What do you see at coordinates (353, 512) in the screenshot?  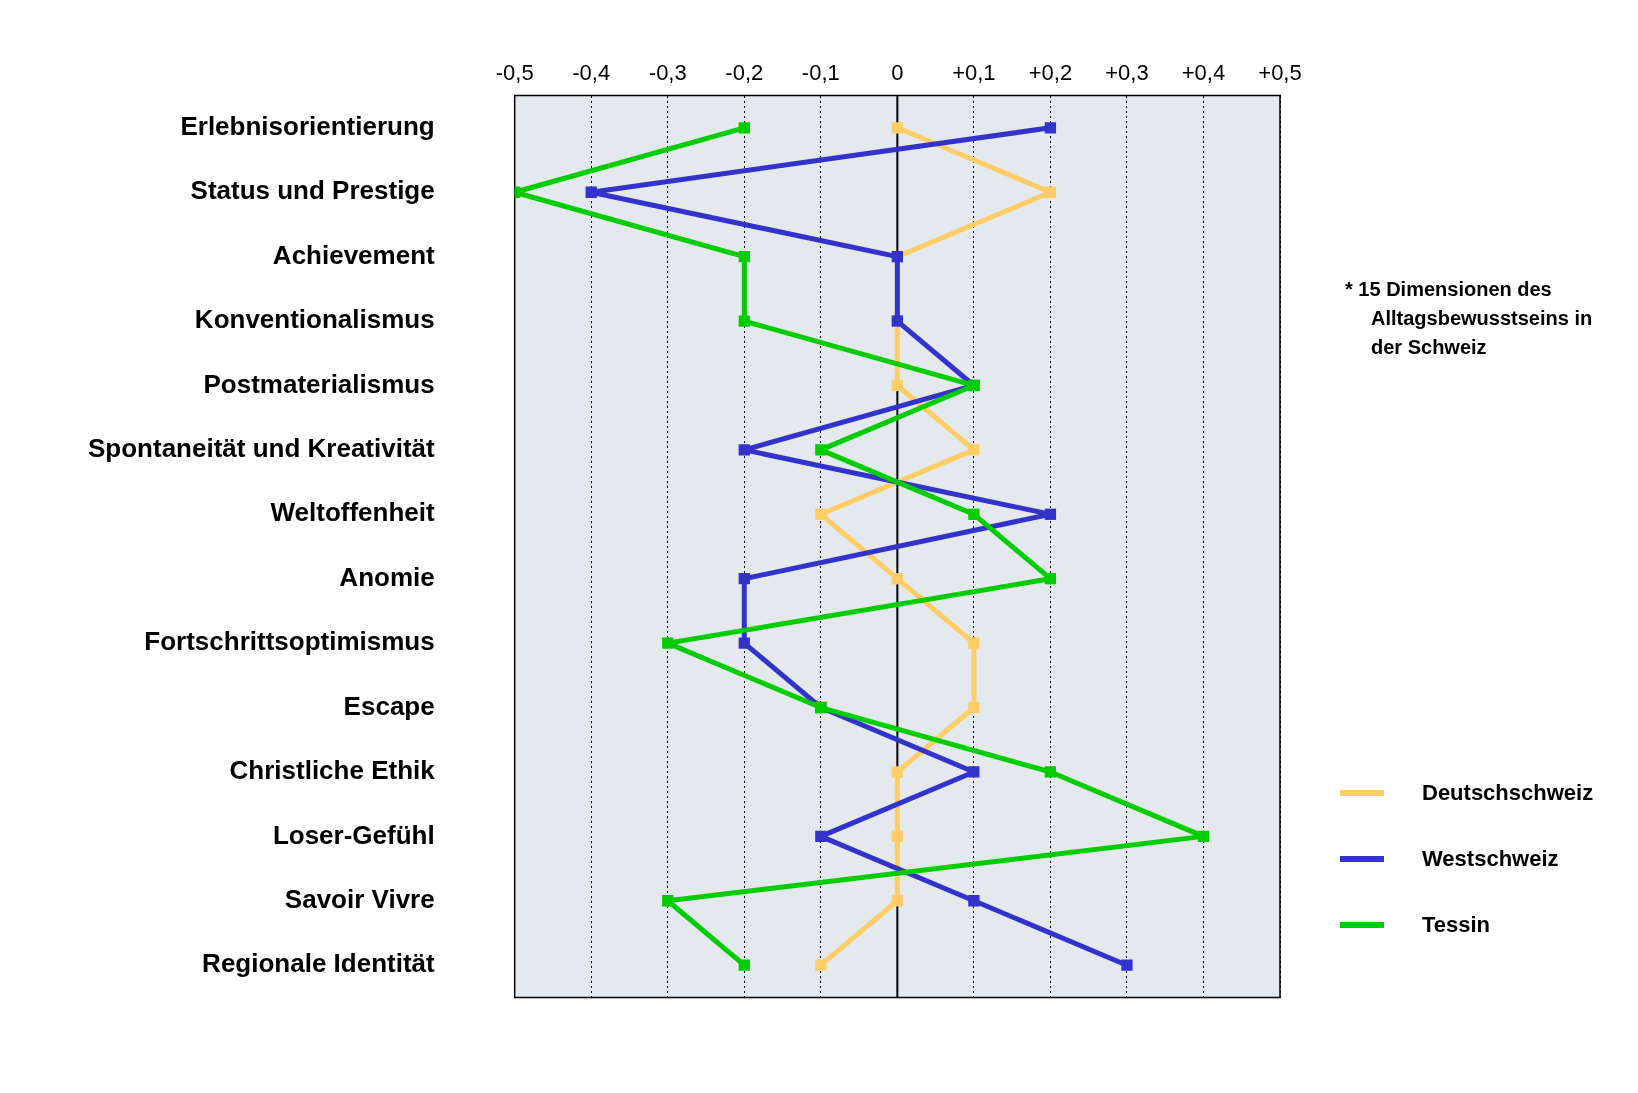 I see `y-tick-label: Weltoffenheit` at bounding box center [353, 512].